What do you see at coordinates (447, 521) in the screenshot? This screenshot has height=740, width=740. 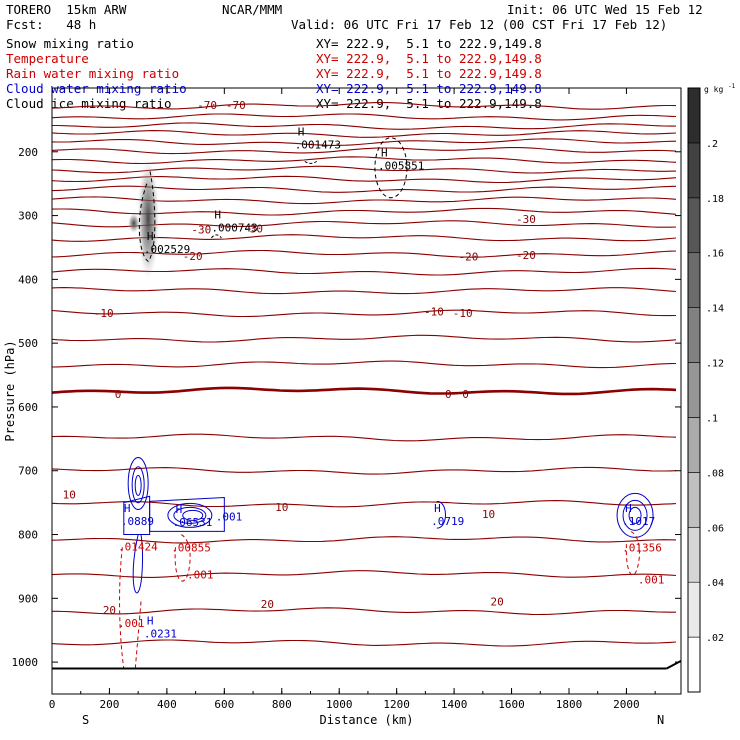 I see `maximum-value-label: .0719` at bounding box center [447, 521].